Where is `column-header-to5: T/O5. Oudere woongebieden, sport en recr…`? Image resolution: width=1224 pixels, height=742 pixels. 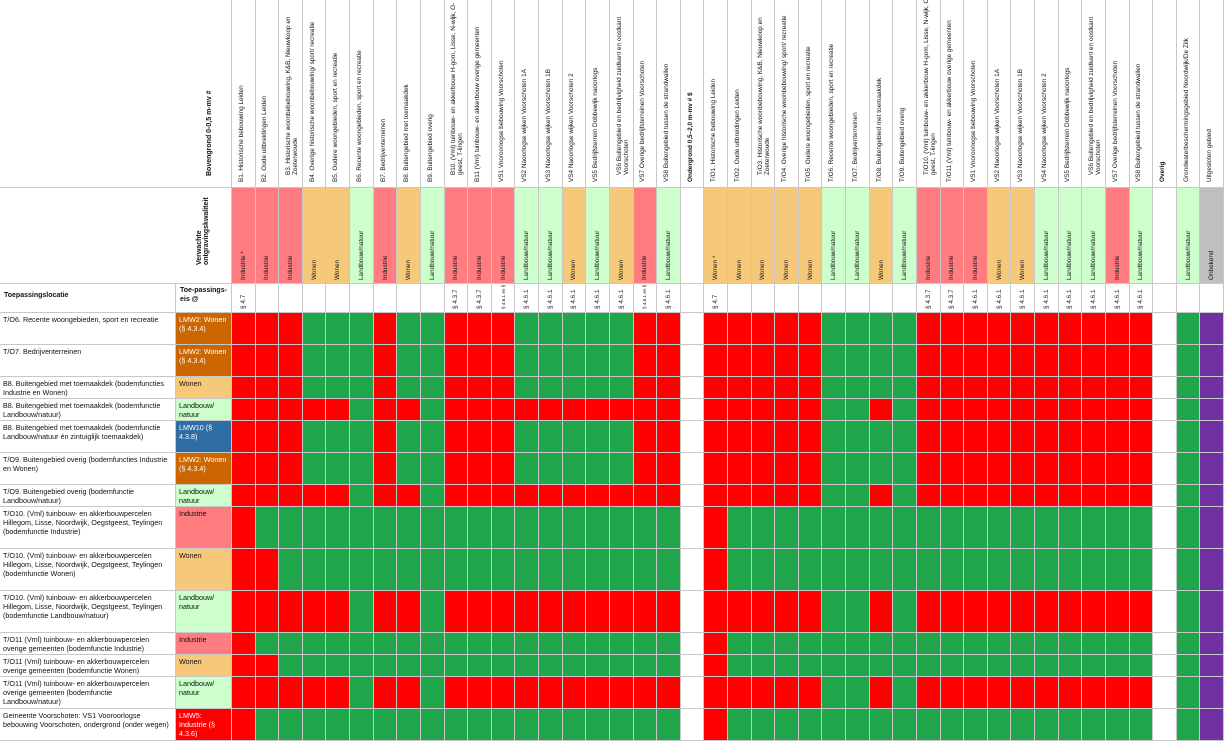 column-header-to5: T/O5. Oudere woongebieden, sport en recr… is located at coordinates (810, 94).